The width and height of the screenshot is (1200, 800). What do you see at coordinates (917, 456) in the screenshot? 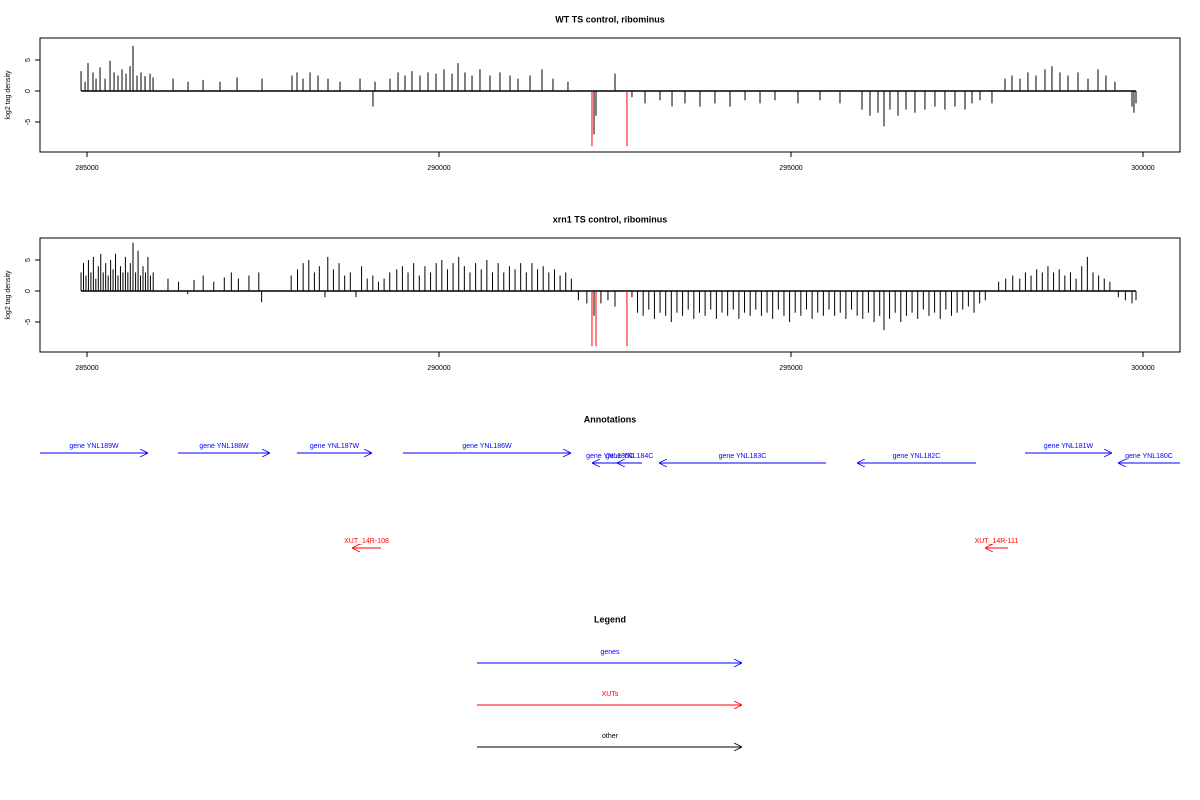
I see `feature-label: gene YNL182C` at bounding box center [917, 456].